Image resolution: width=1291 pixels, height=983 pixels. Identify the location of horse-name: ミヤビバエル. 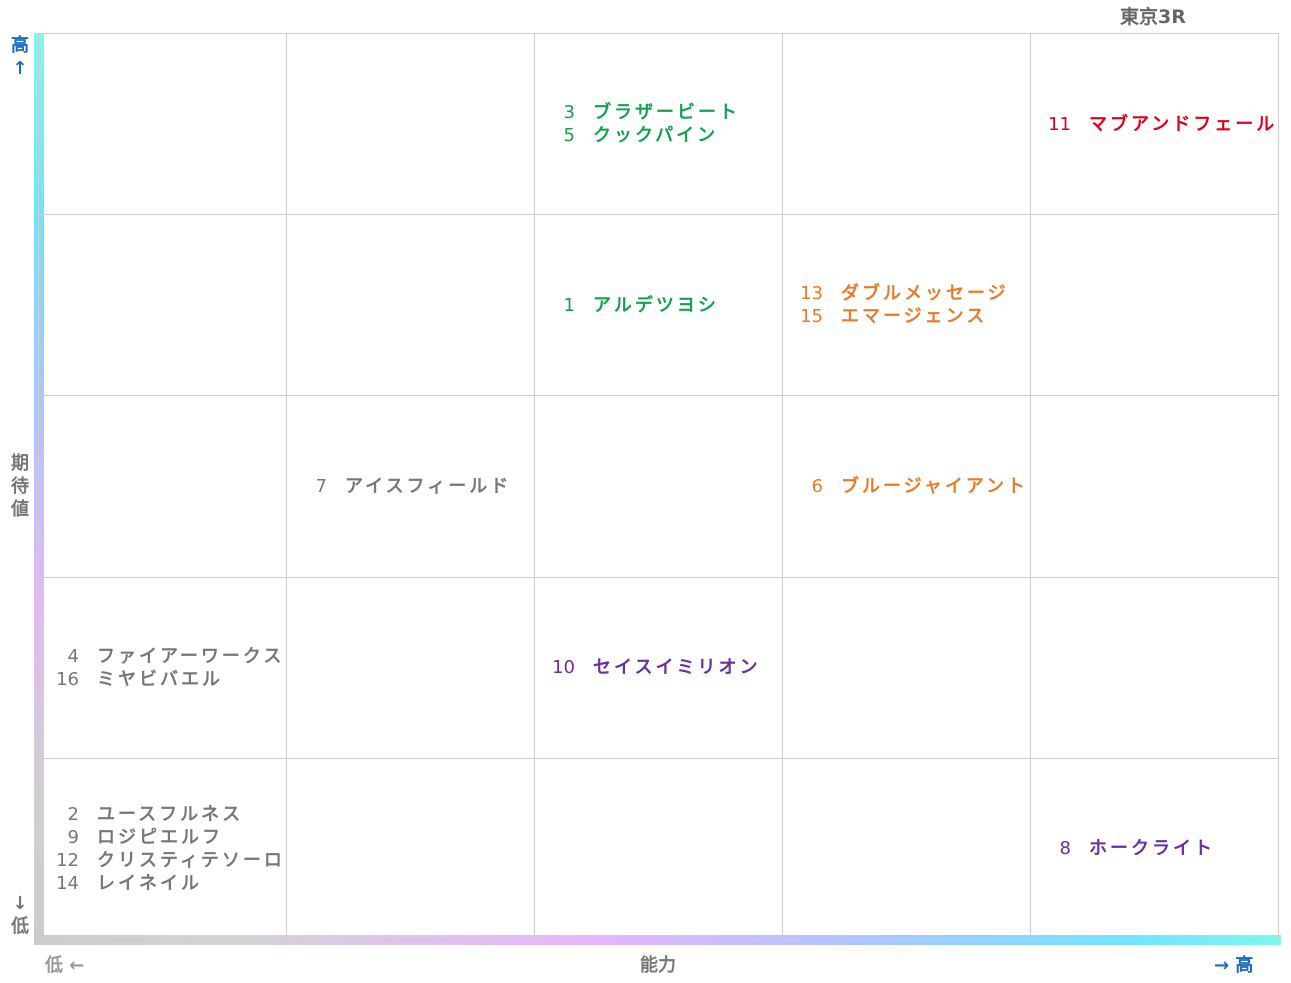
(160, 679).